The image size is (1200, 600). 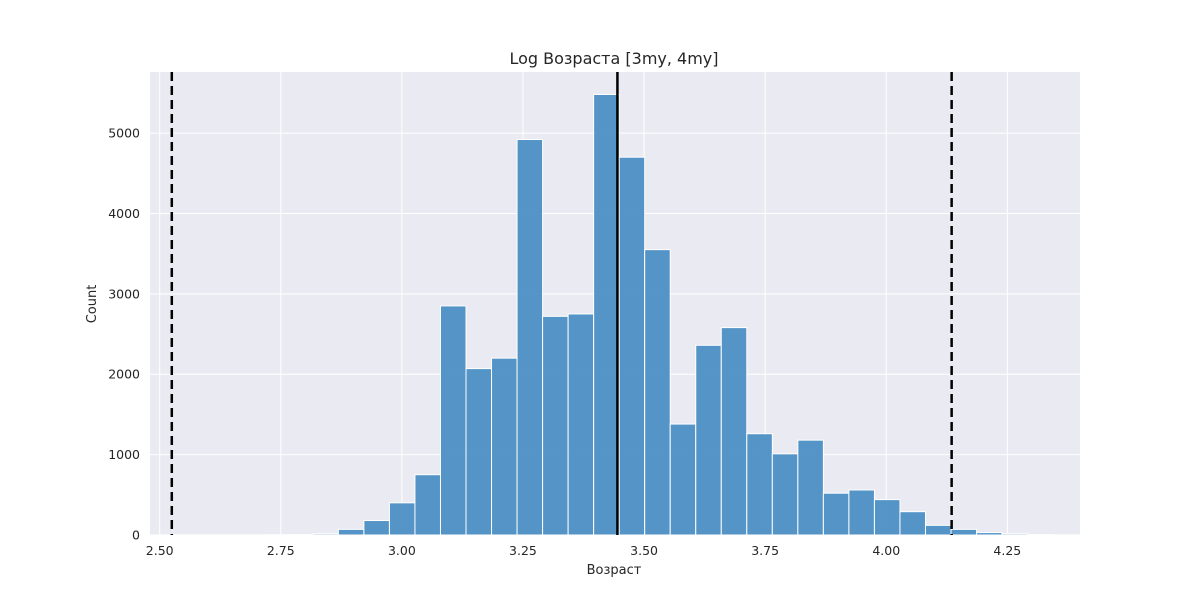 I want to click on x-tick-label: 3.50, so click(x=644, y=550).